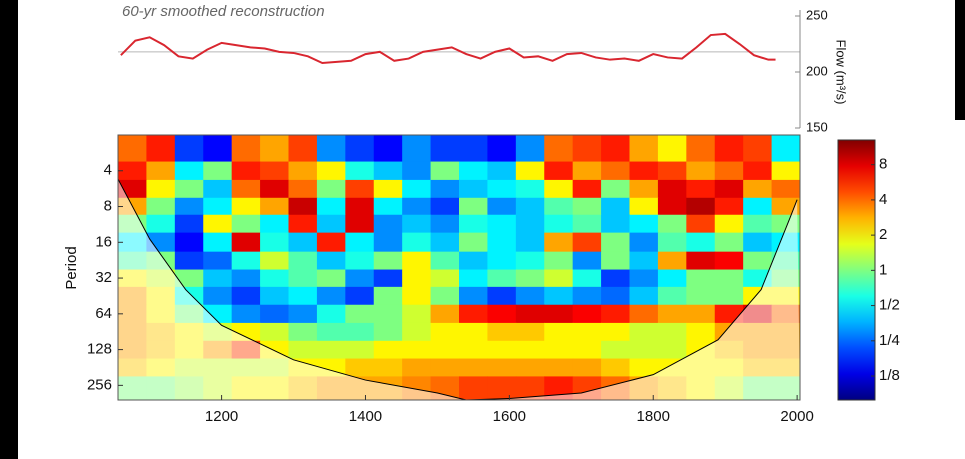 This screenshot has width=965, height=459. I want to click on y-tick-label: 4, so click(108, 170).